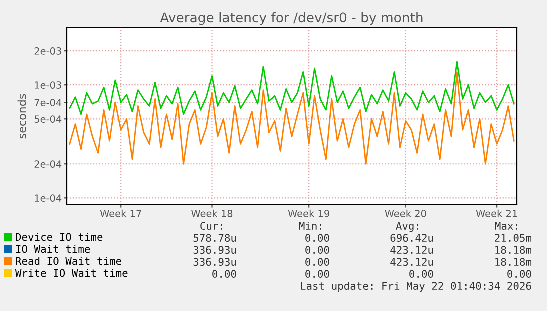  What do you see at coordinates (59, 237) in the screenshot?
I see `legend-label: Device IO time` at bounding box center [59, 237].